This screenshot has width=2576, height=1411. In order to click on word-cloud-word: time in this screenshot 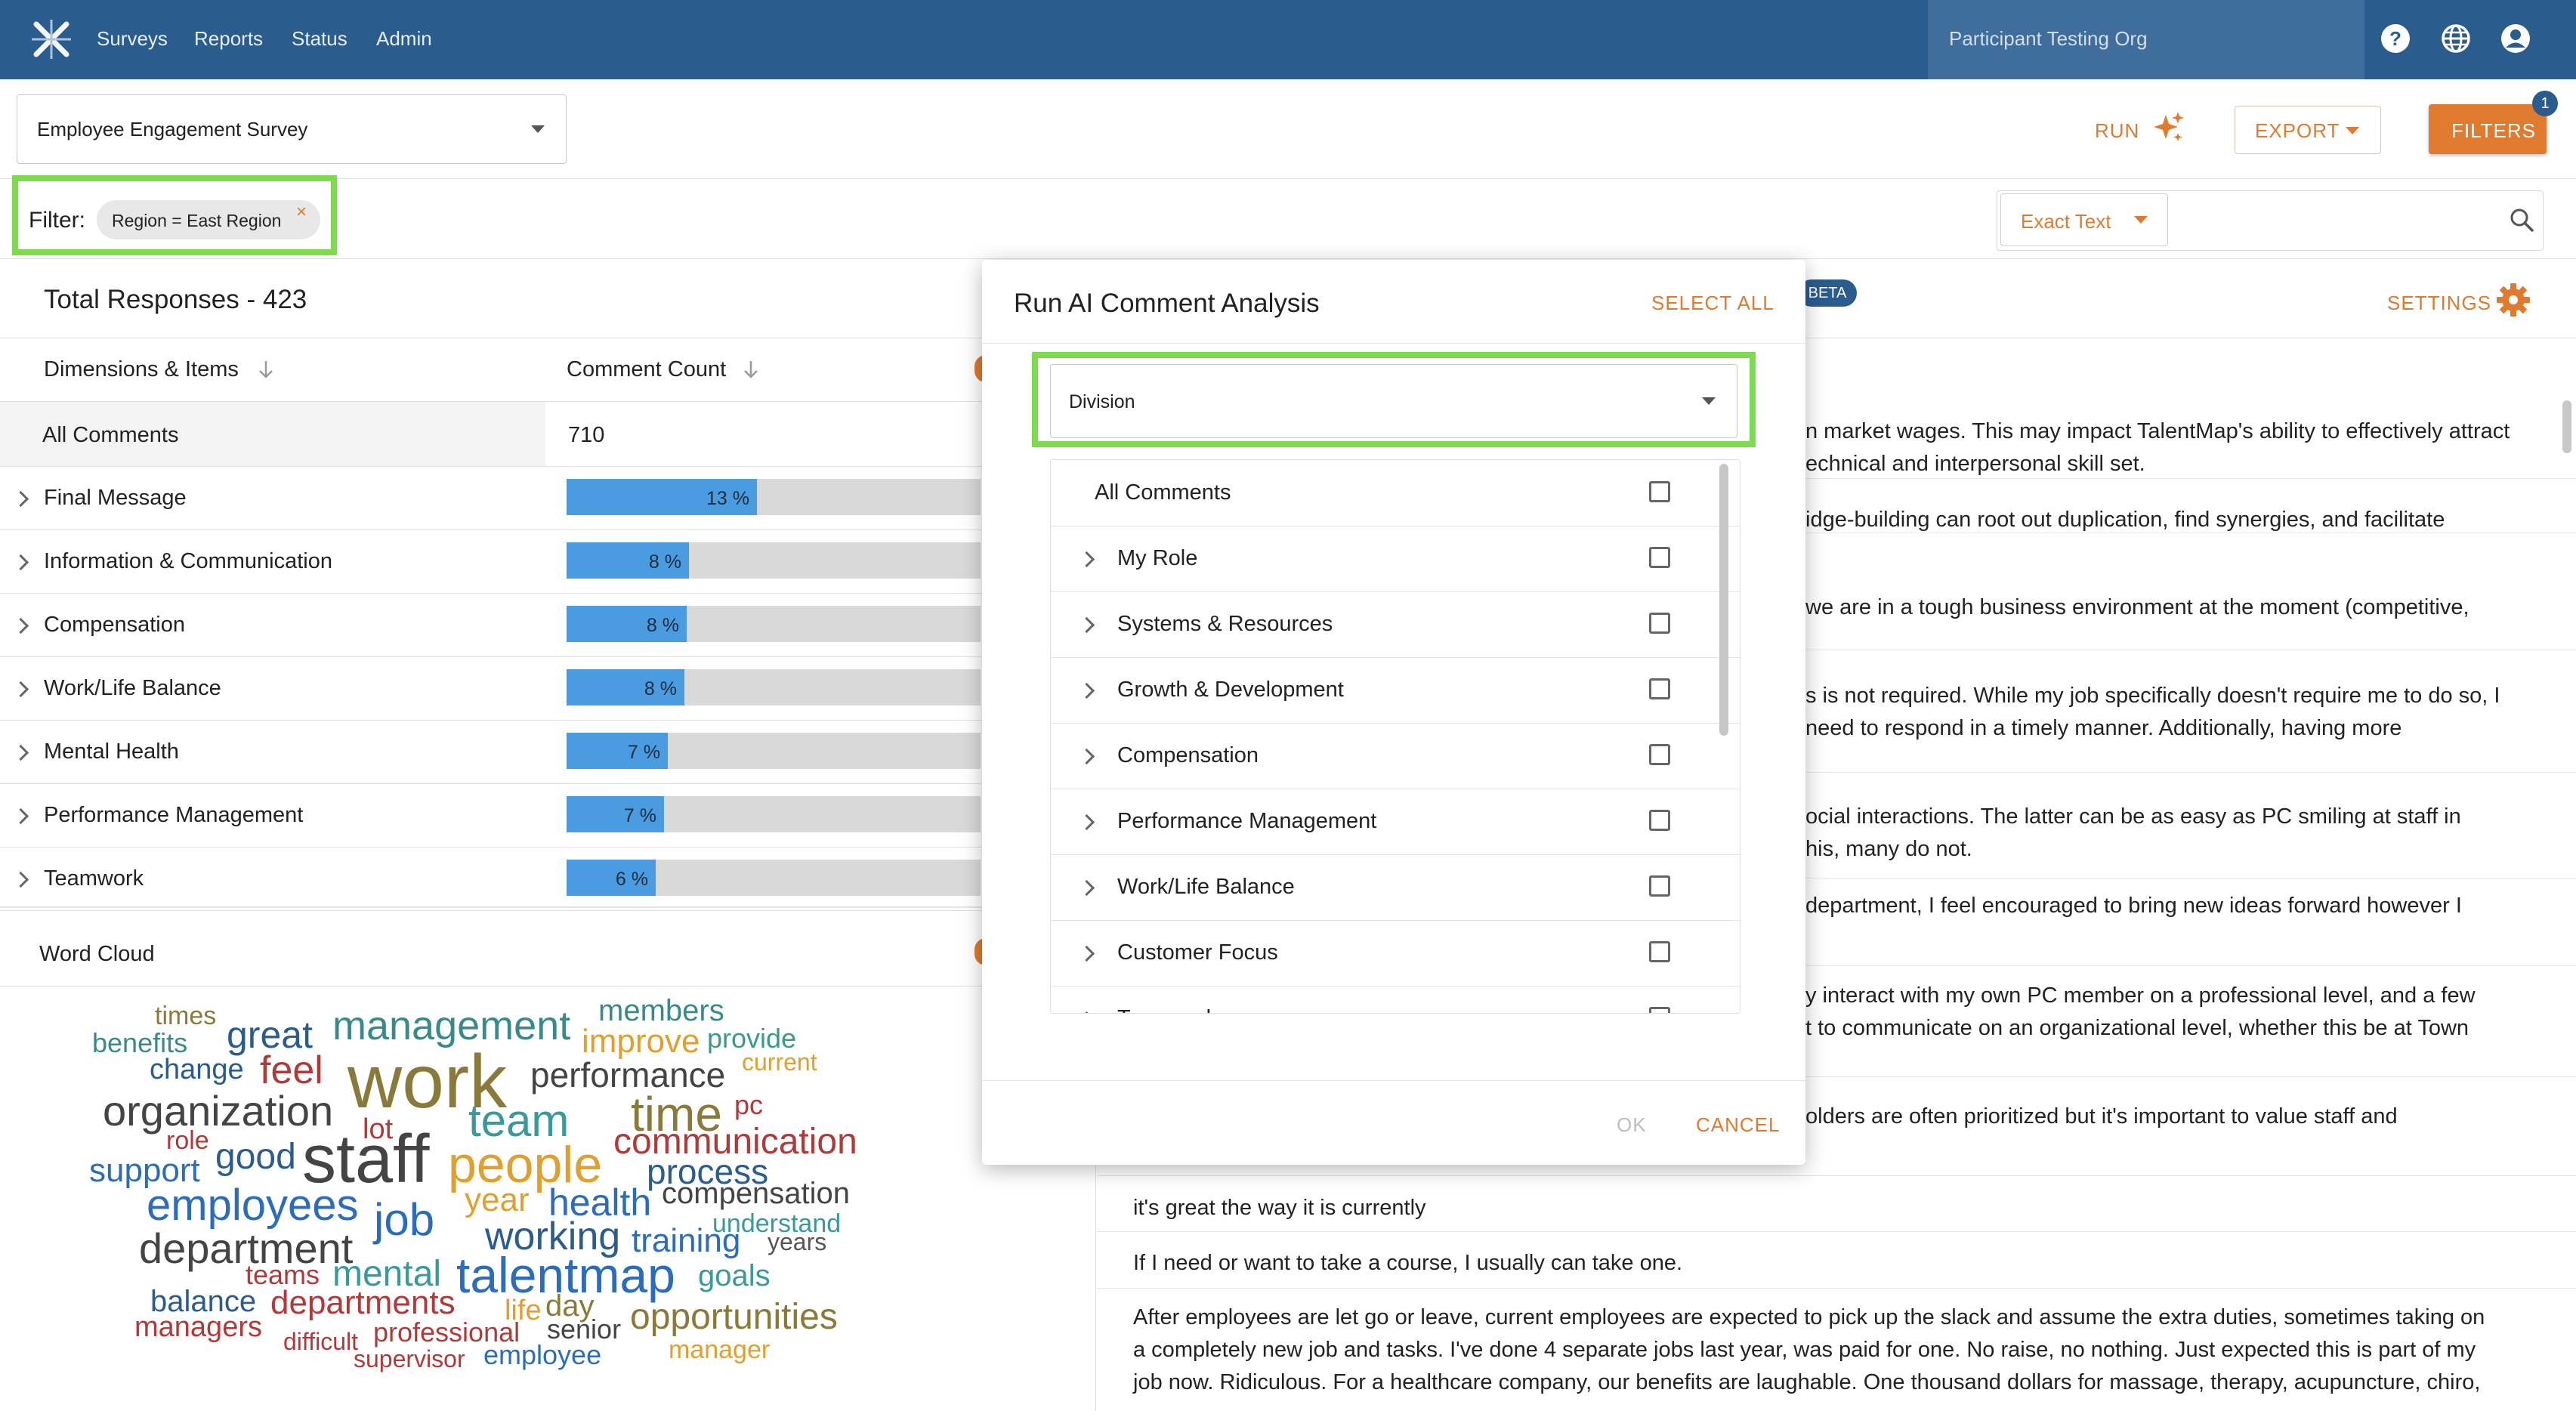, I will do `click(676, 1114)`.